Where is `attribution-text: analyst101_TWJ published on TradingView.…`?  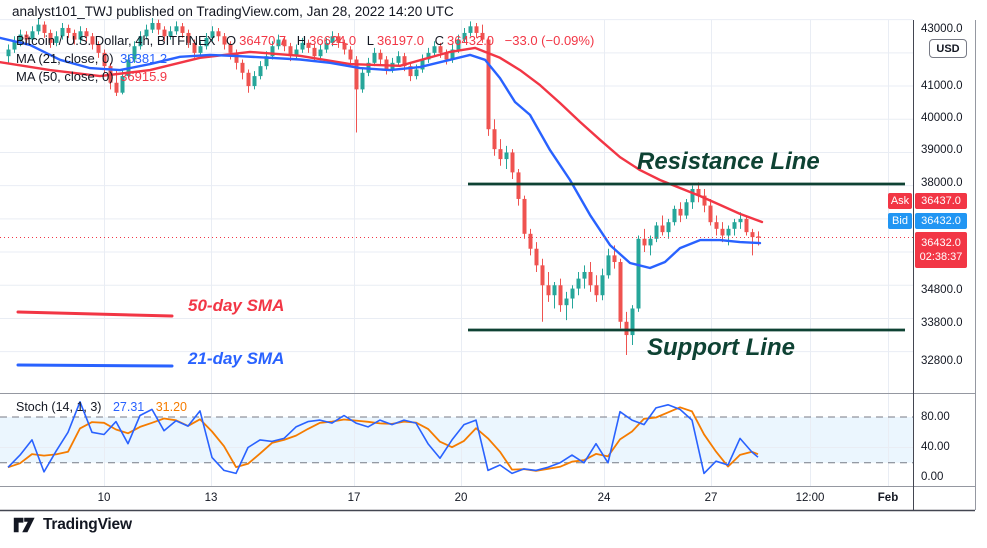 attribution-text: analyst101_TWJ published on TradingView.… is located at coordinates (233, 11).